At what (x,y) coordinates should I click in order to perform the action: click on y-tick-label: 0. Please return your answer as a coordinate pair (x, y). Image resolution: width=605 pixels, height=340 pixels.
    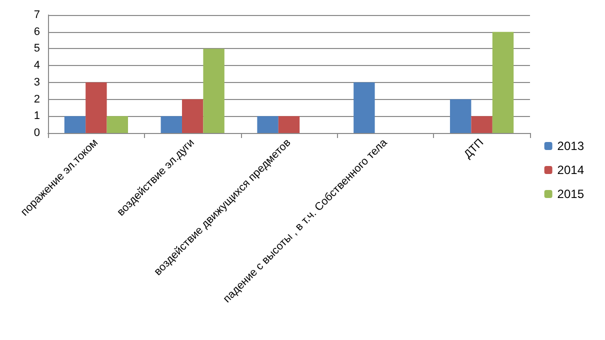
    Looking at the image, I should click on (37, 133).